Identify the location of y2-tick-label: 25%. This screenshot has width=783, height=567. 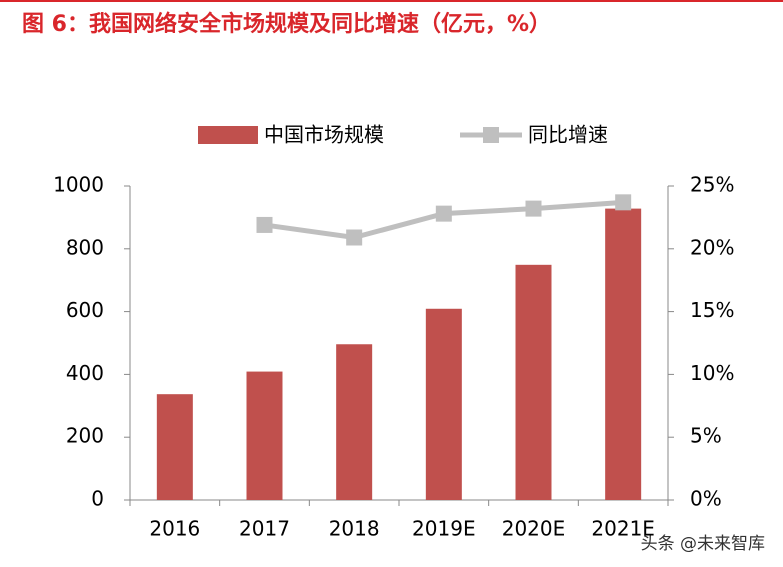
(712, 185).